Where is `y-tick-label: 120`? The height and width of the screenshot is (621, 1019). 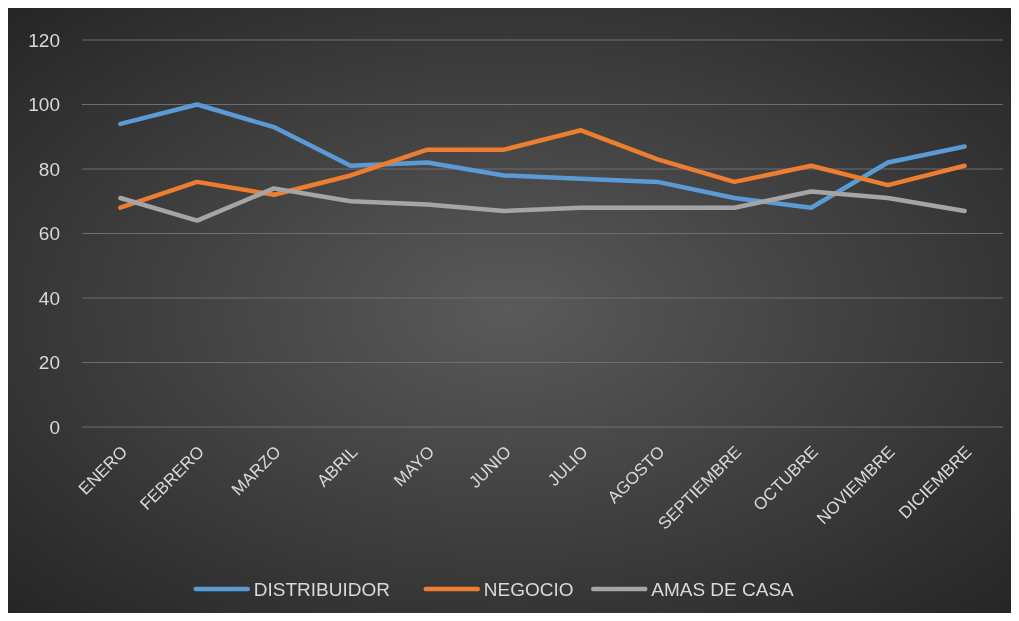
y-tick-label: 120 is located at coordinates (44, 40).